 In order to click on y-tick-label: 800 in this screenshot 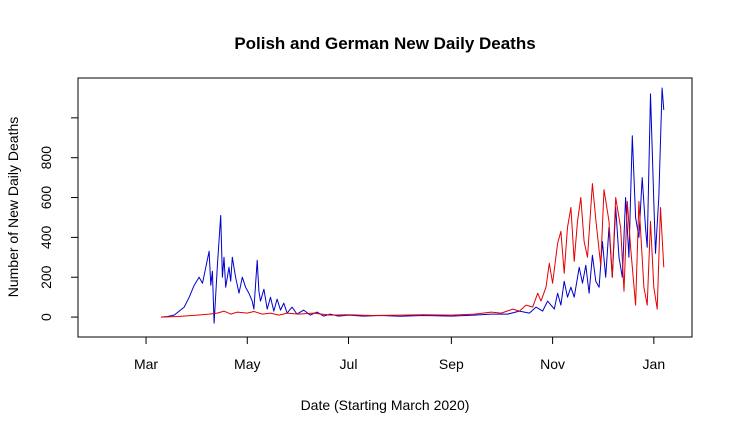, I will do `click(46, 158)`.